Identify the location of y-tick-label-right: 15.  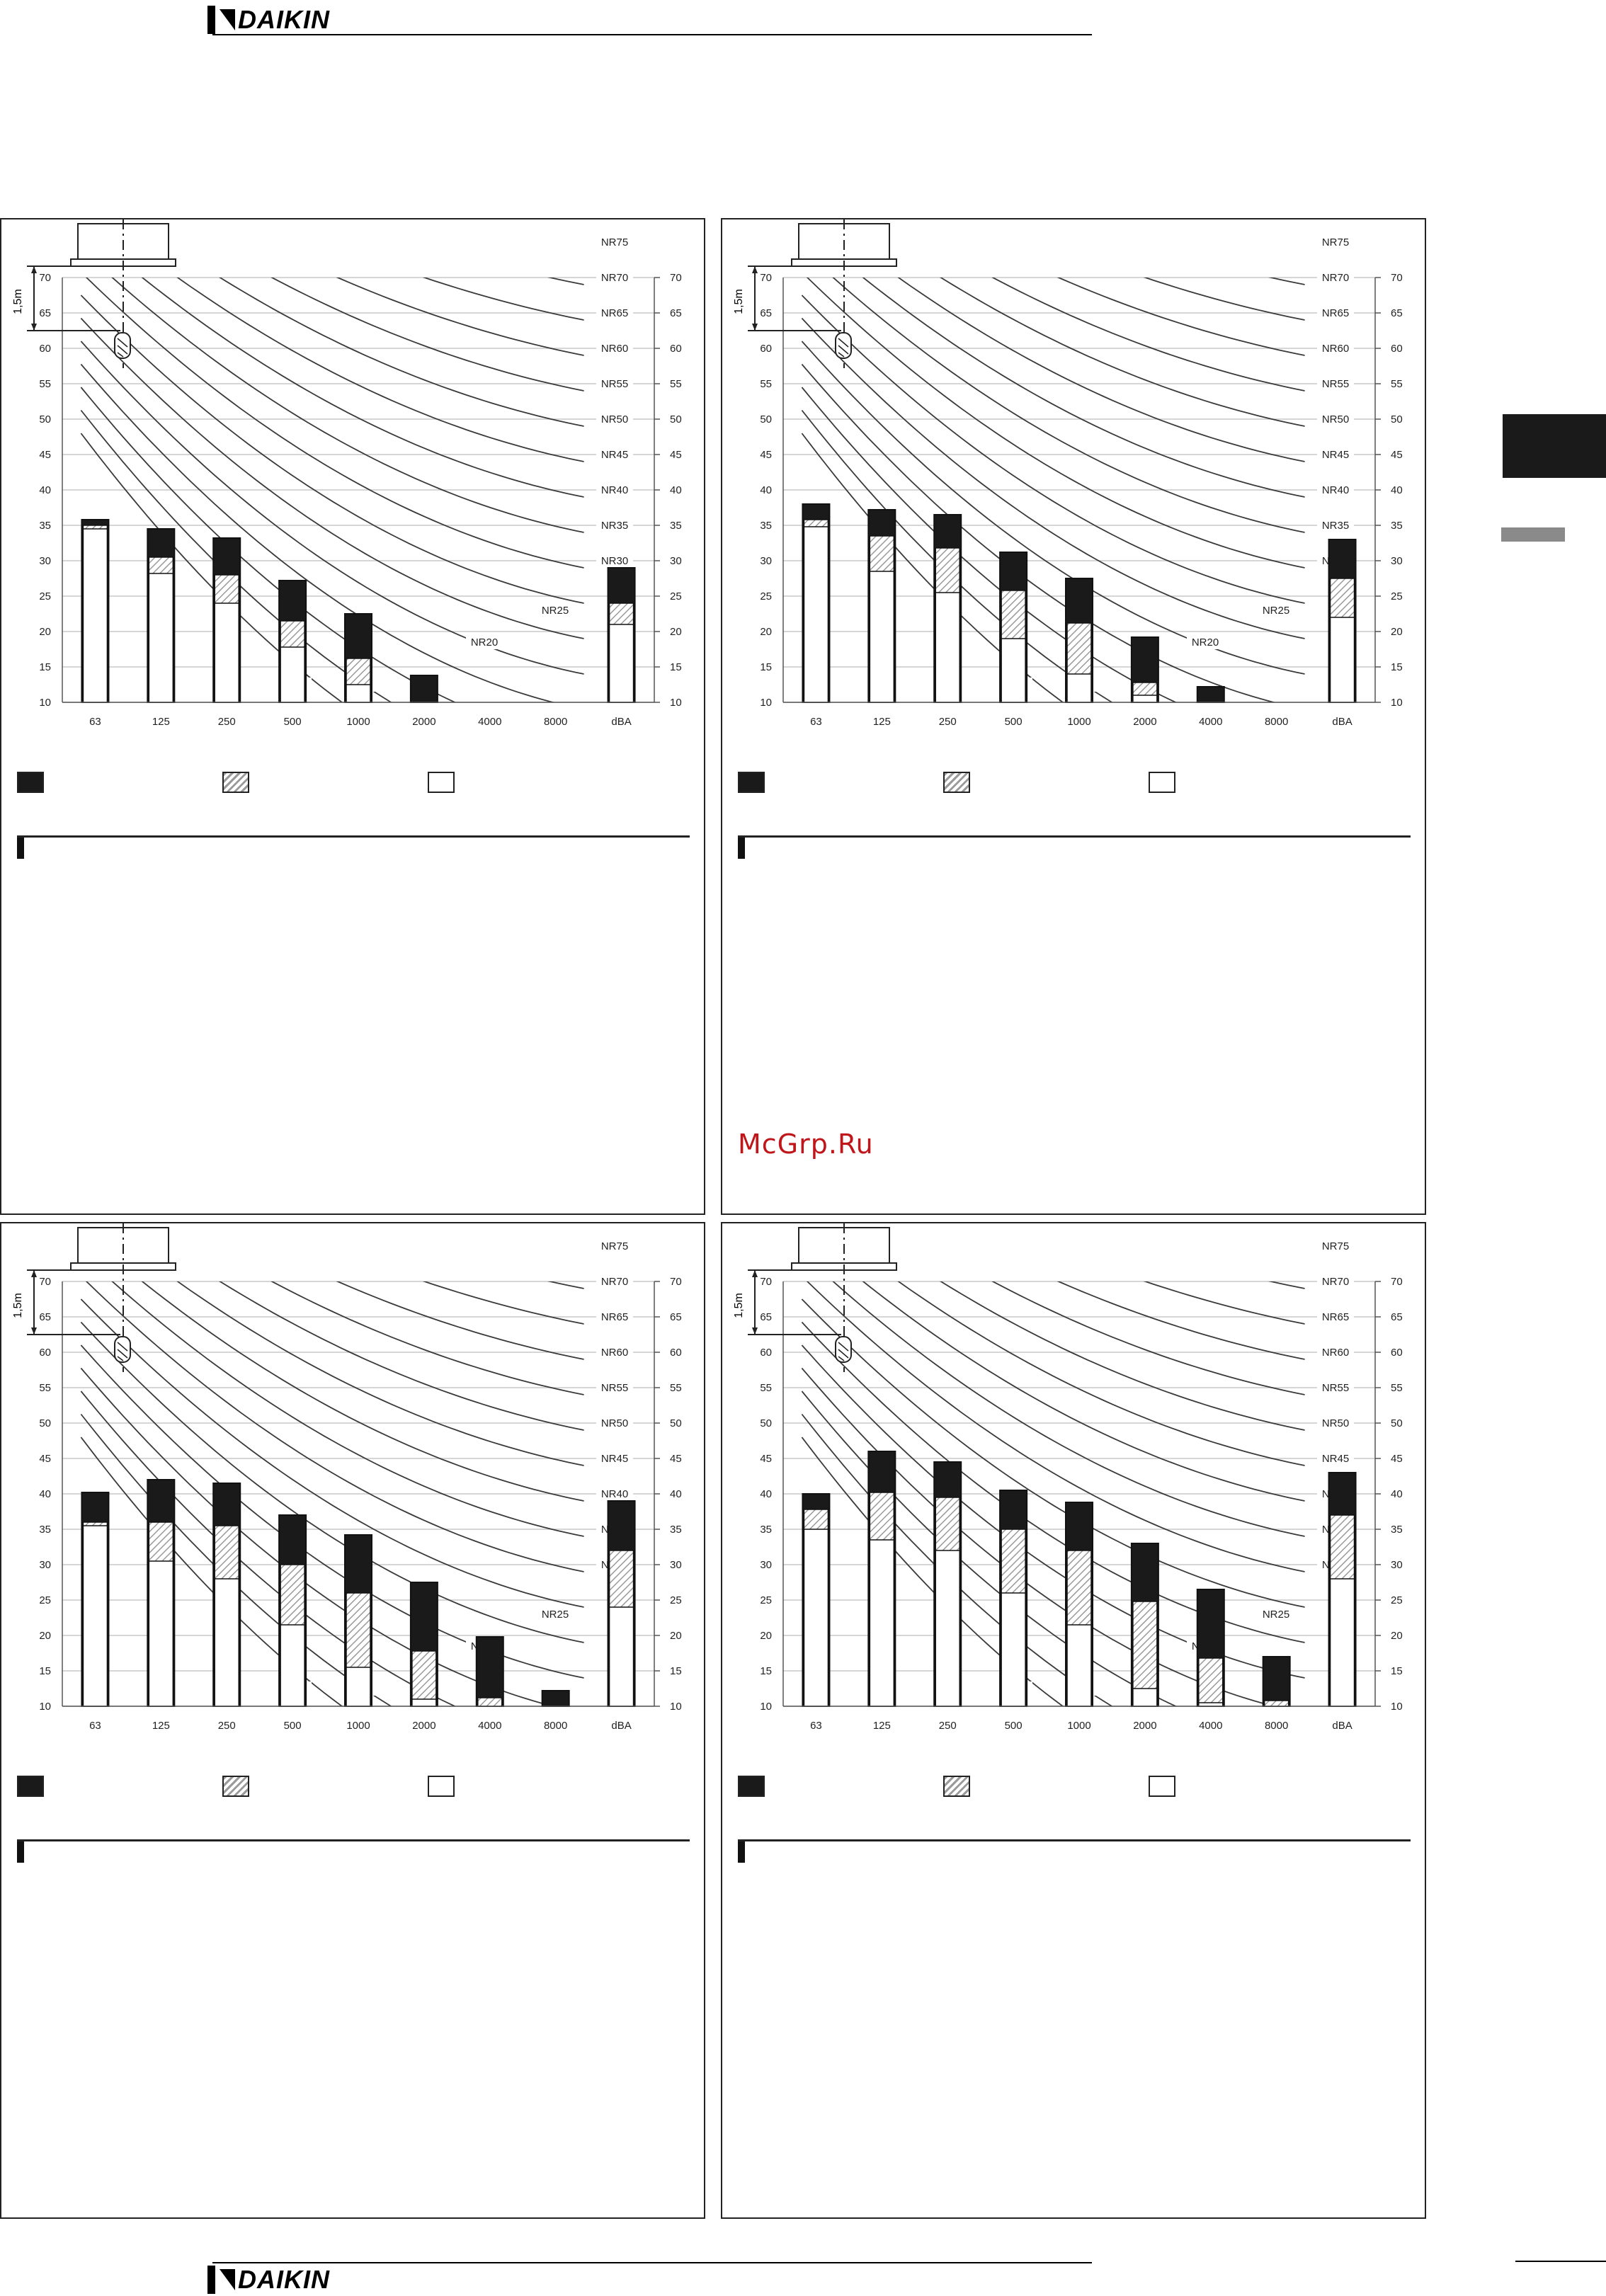
(1397, 1671).